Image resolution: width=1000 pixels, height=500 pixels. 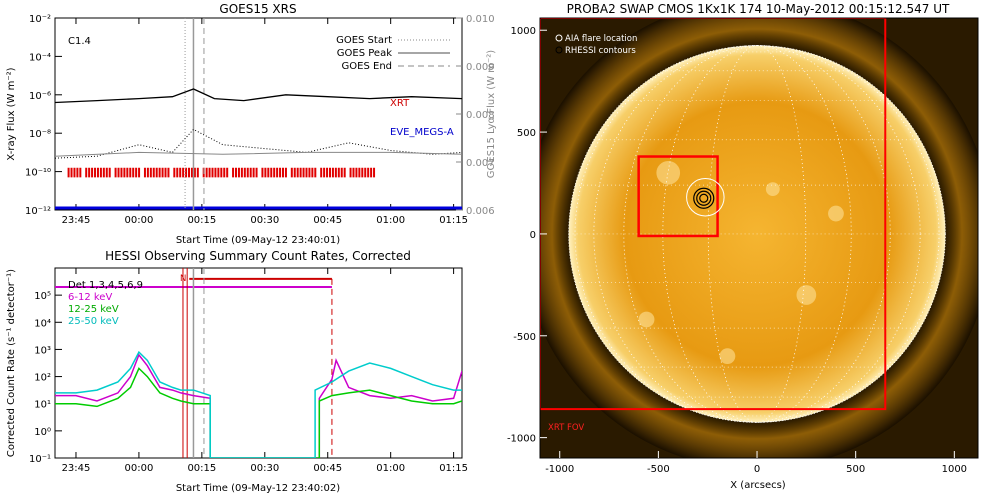 What do you see at coordinates (678, 196) in the screenshot?
I see `swap-red-box` at bounding box center [678, 196].